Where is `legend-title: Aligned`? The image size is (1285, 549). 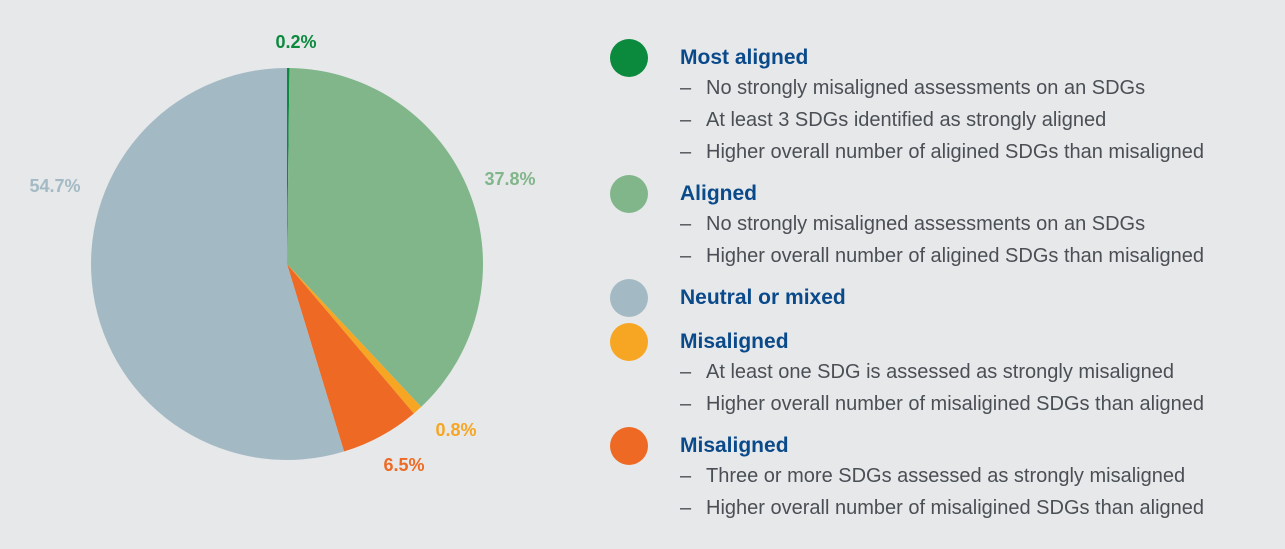 legend-title: Aligned is located at coordinates (718, 193).